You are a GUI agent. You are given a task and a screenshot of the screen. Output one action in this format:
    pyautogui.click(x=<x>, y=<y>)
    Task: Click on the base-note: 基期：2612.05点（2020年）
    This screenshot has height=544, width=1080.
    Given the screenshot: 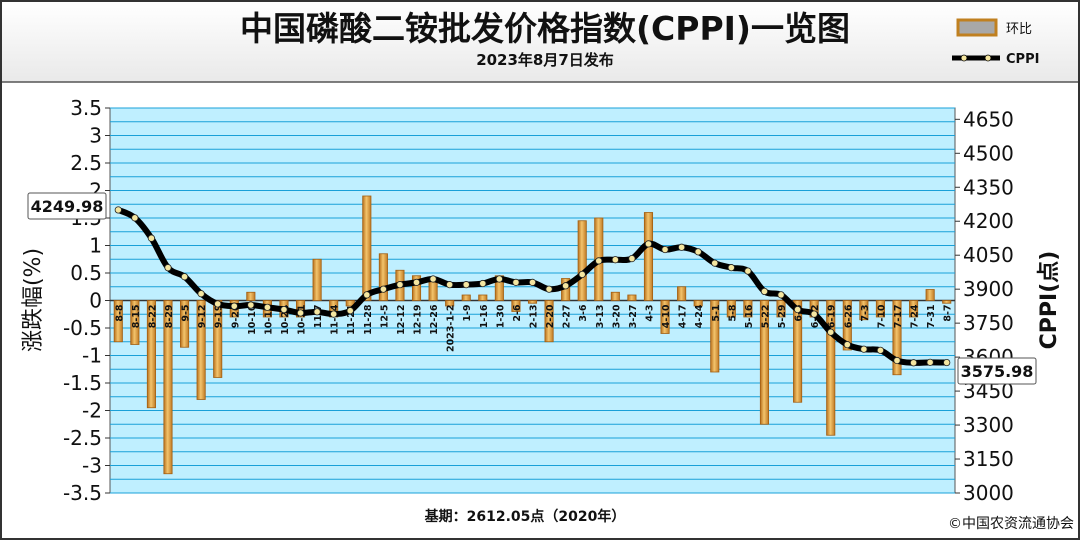 What is the action you would take?
    pyautogui.click(x=525, y=516)
    